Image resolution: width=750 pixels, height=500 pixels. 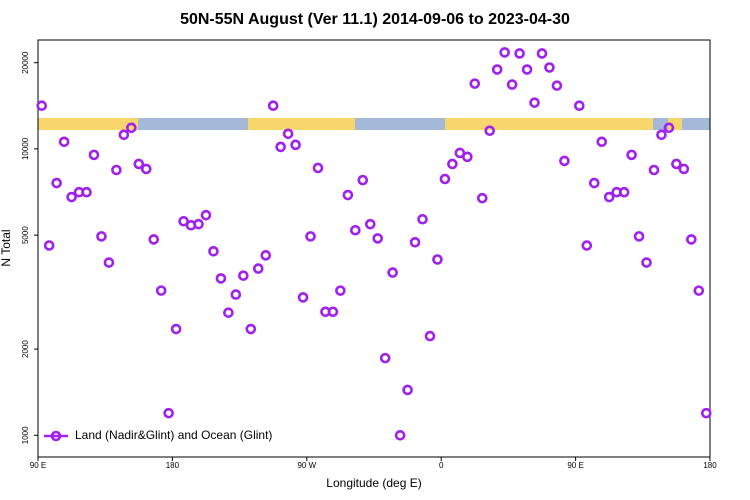 I want to click on land-ocean-strip, so click(x=374, y=124).